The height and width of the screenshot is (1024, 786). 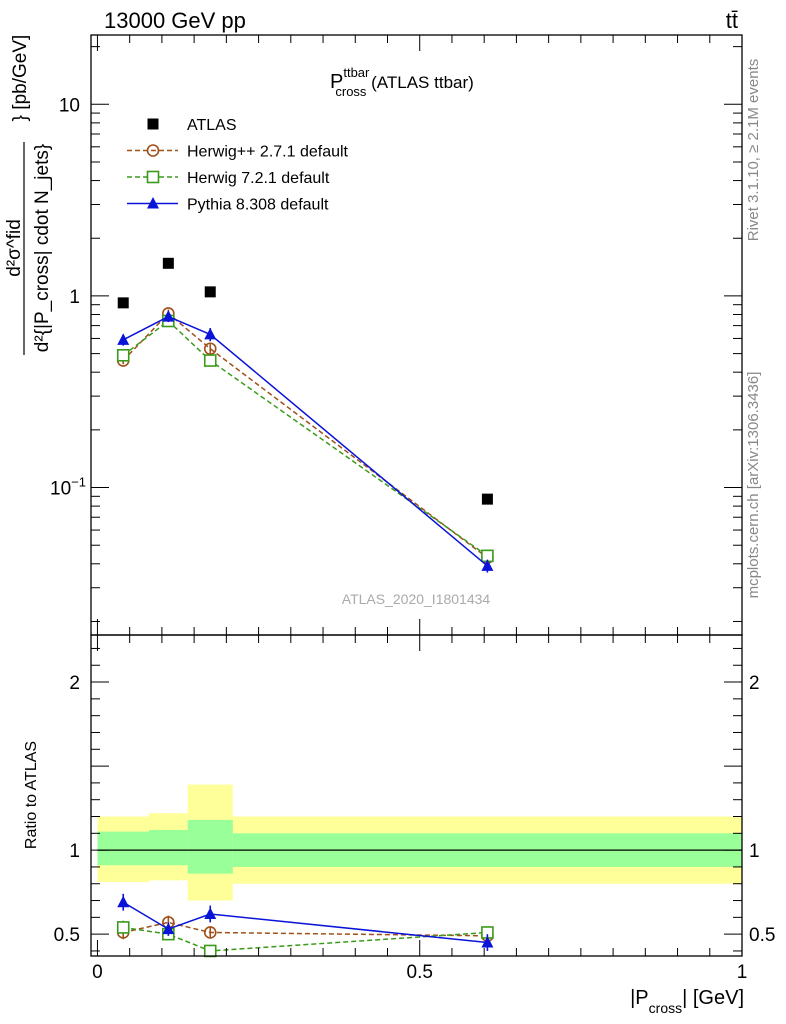 I want to click on x-tick-label: 0.5, so click(x=420, y=972).